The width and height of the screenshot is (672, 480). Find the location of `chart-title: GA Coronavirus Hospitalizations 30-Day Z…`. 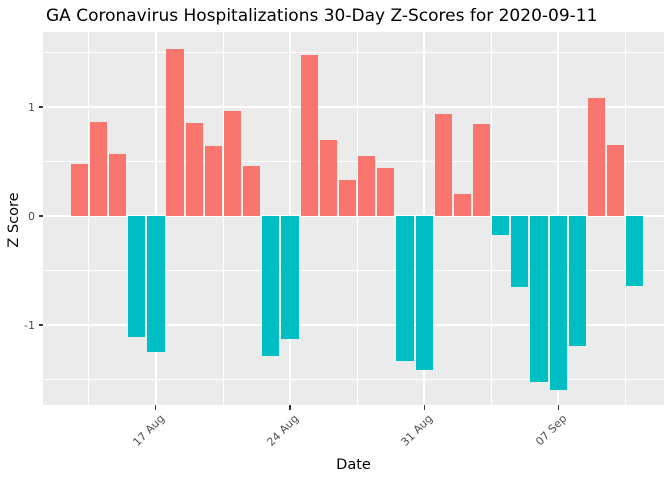

chart-title: GA Coronavirus Hospitalizations 30-Day Z… is located at coordinates (322, 16).